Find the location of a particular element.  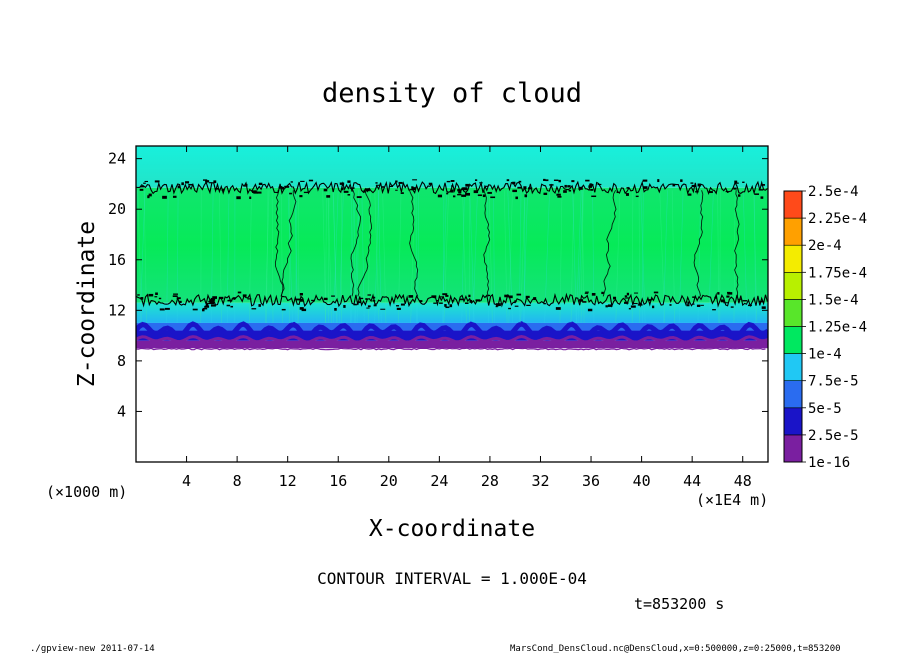

time-stamp: t=853200 s is located at coordinates (679, 604).